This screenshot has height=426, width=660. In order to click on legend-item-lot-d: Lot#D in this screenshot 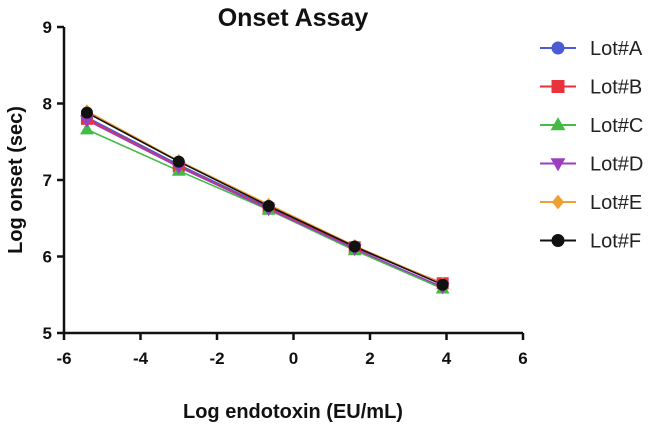, I will do `click(591, 165)`.